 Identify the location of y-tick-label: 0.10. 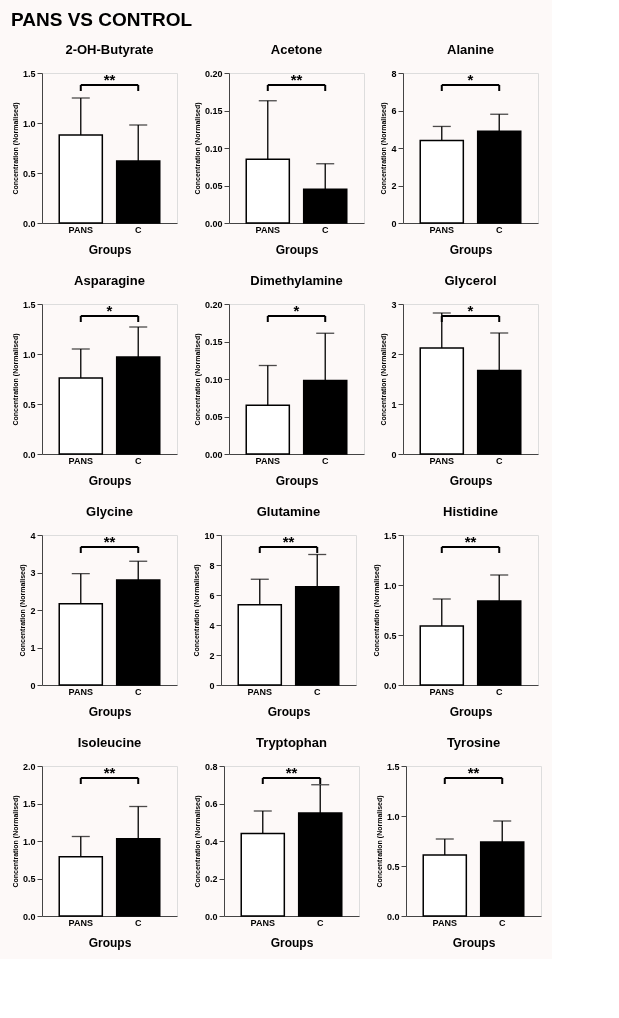
(213, 148).